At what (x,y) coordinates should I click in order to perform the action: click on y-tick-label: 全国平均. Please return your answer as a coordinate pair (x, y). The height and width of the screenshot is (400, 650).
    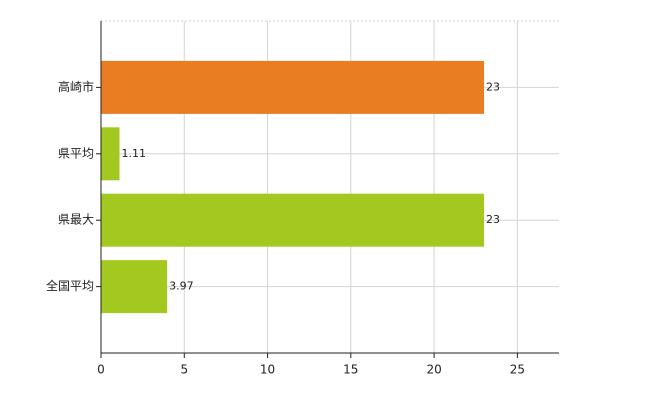
    Looking at the image, I should click on (70, 285).